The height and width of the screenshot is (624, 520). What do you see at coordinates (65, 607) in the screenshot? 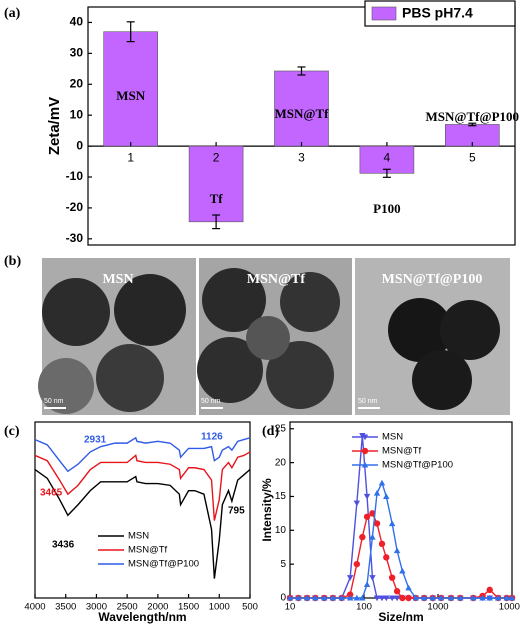
I see `x-tick-label: 3500` at bounding box center [65, 607].